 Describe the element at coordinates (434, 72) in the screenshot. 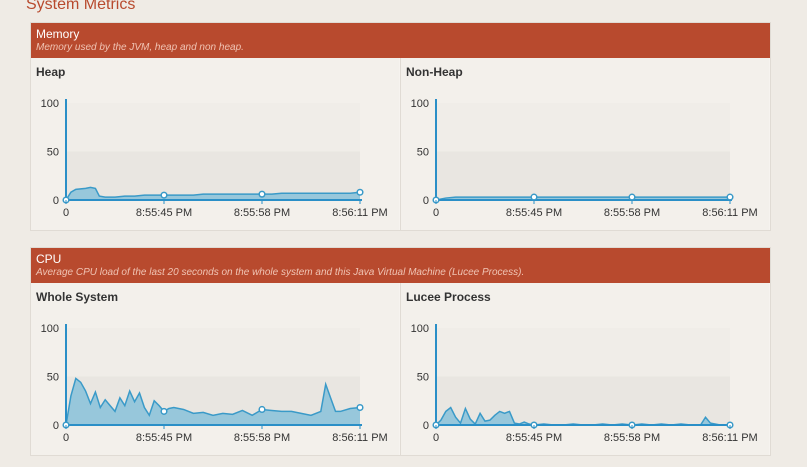

I see `nonheap-chart-title: Non-Heap` at that location.